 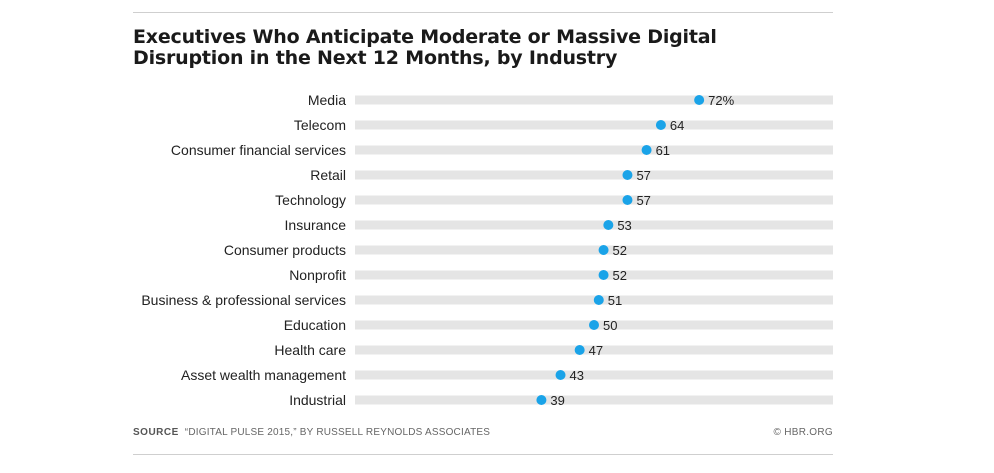 What do you see at coordinates (317, 400) in the screenshot?
I see `category-label: Industrial` at bounding box center [317, 400].